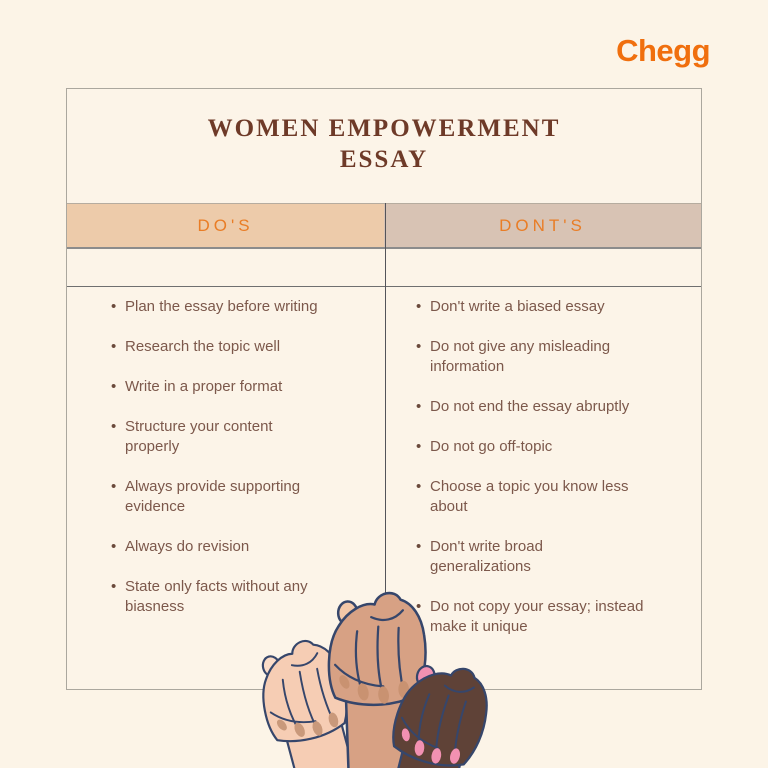 This screenshot has width=768, height=768. I want to click on table-header-row: DO'S DONT'S, so click(384, 226).